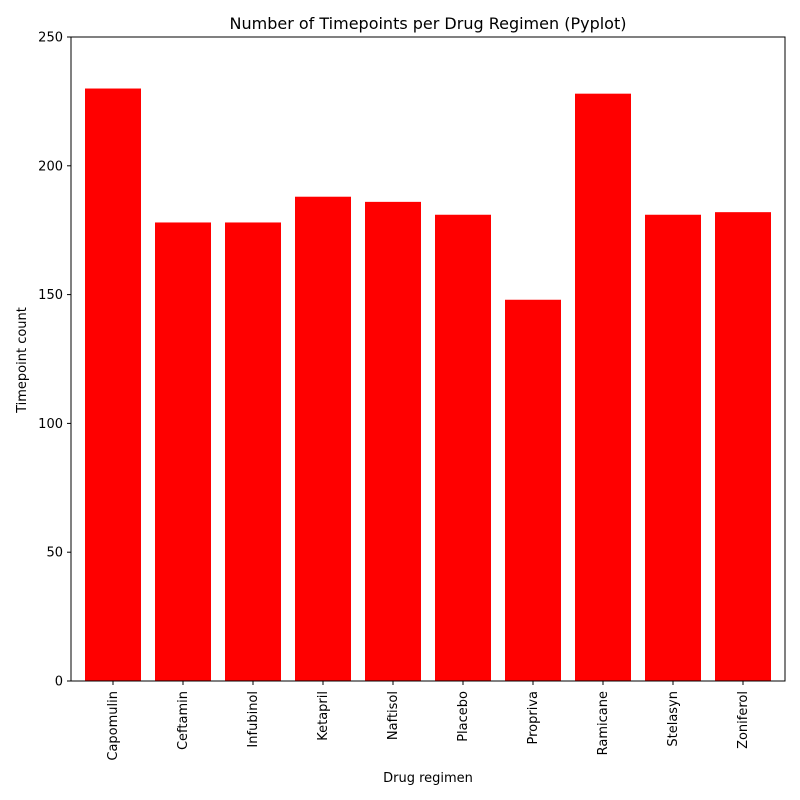 Image resolution: width=800 pixels, height=800 pixels. I want to click on x-tick-label: Infubinol, so click(253, 719).